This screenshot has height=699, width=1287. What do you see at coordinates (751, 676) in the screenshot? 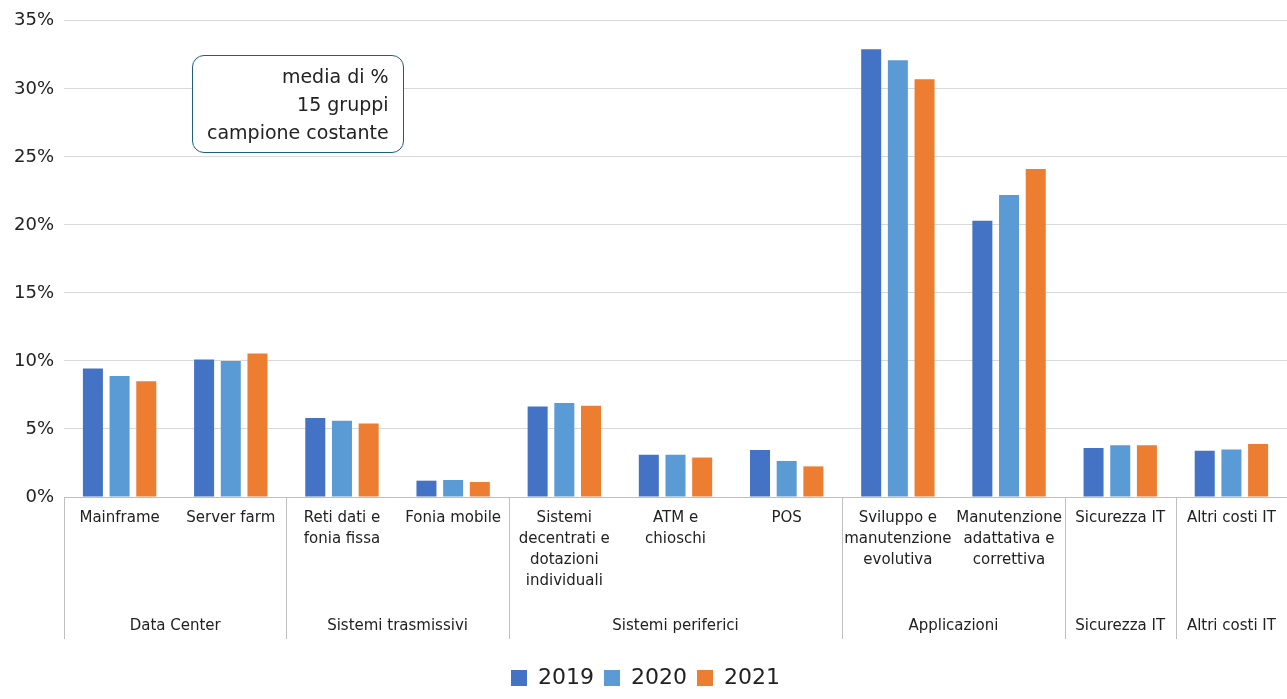
I see `legend-label: 2021` at bounding box center [751, 676].